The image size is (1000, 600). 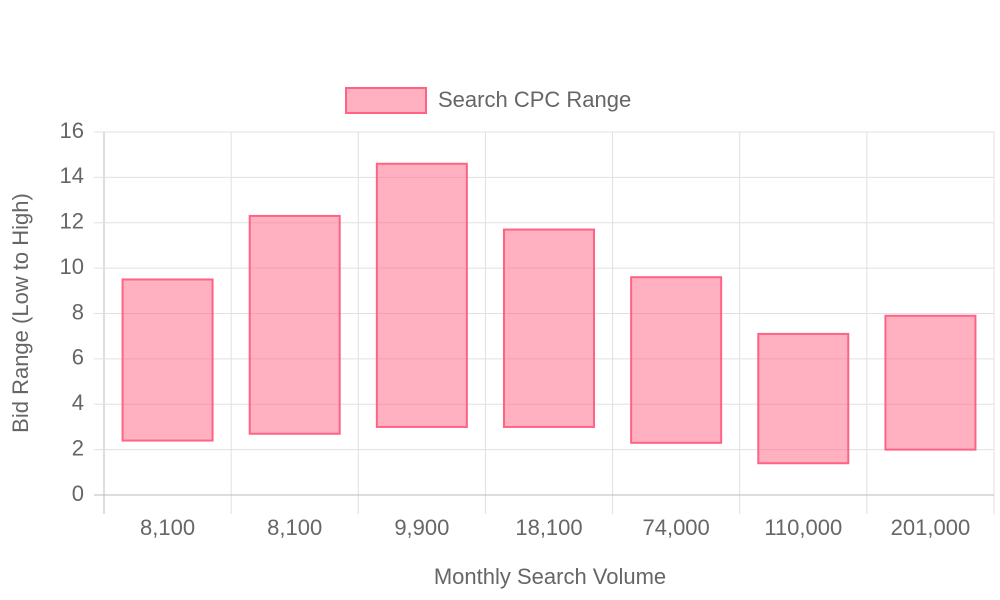 What do you see at coordinates (72, 130) in the screenshot?
I see `y-tick-label: 16` at bounding box center [72, 130].